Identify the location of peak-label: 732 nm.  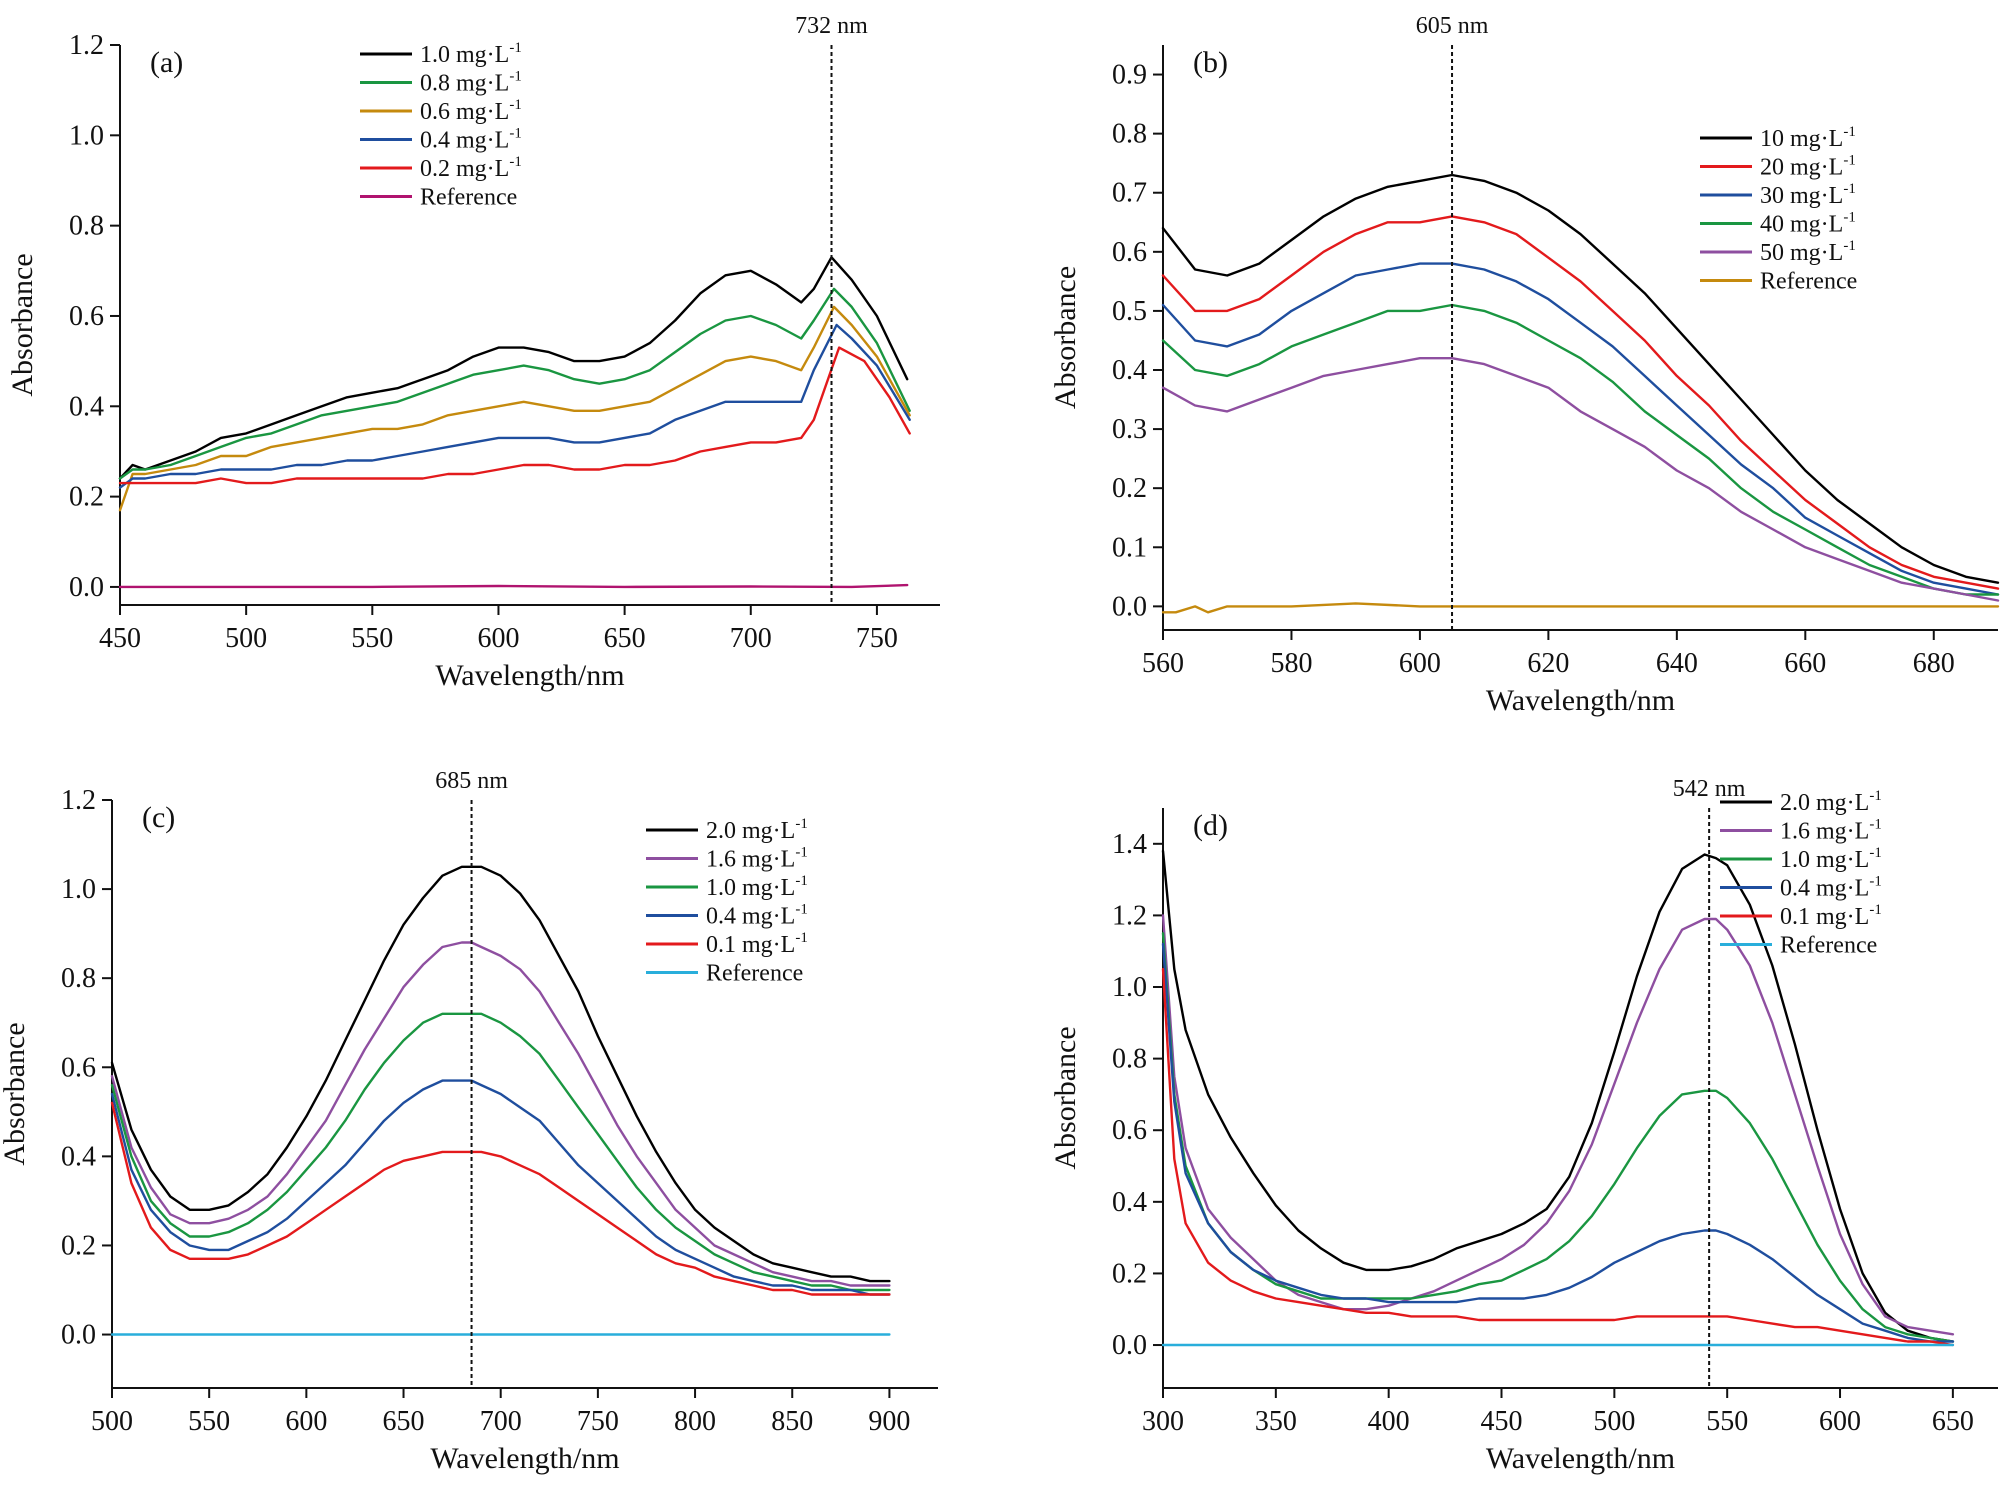
(831, 26).